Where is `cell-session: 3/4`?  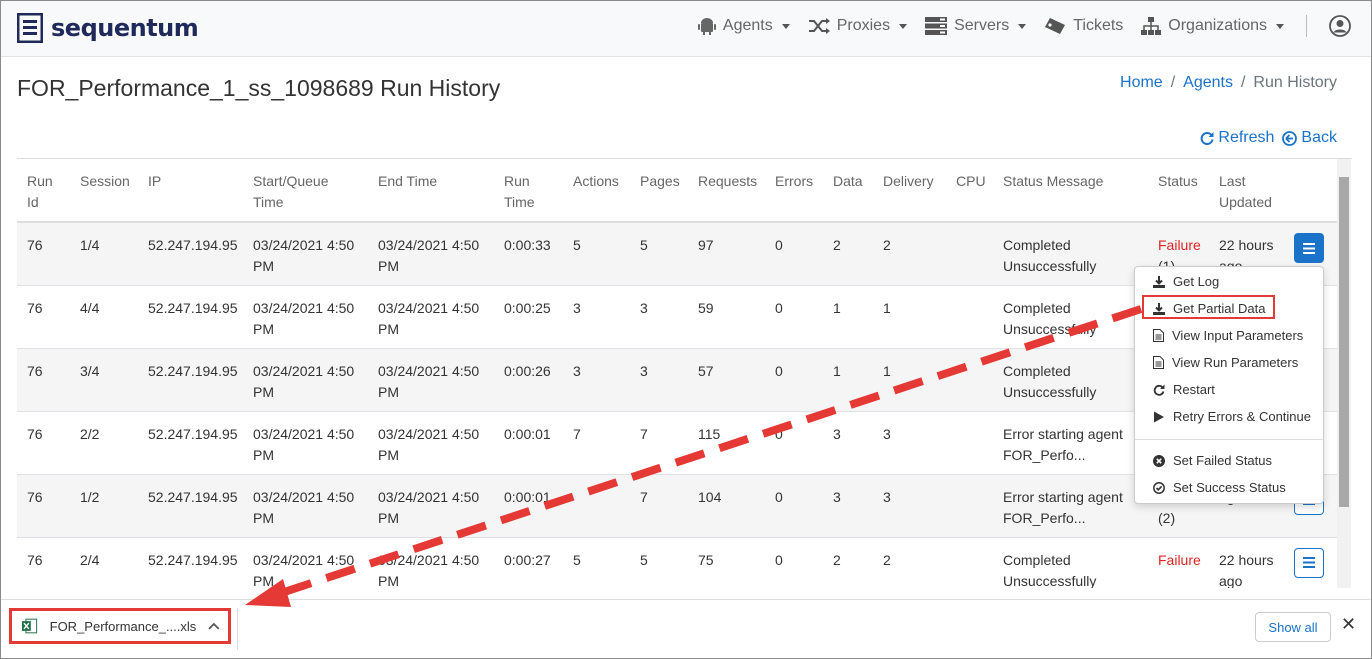 cell-session: 3/4 is located at coordinates (90, 370).